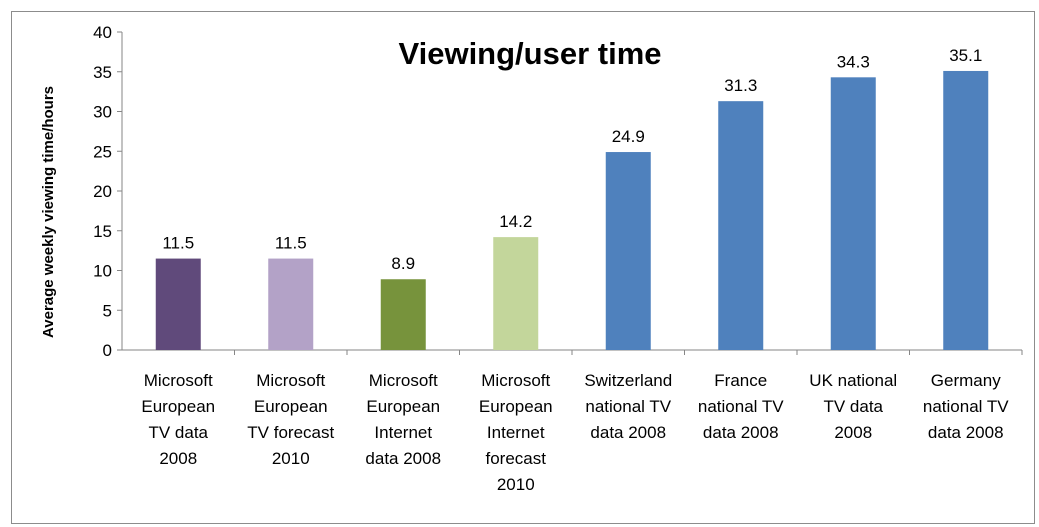 The image size is (1039, 527). I want to click on x-tick-label: Germany national TV data 2008, so click(966, 406).